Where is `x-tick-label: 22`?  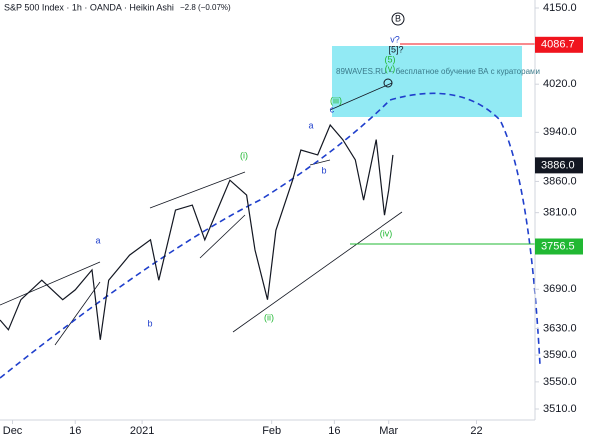
x-tick-label: 22 is located at coordinates (476, 431).